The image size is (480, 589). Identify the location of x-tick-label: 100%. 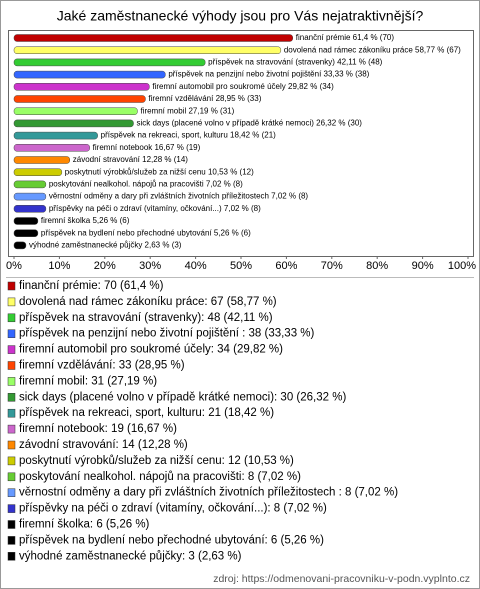
(462, 266).